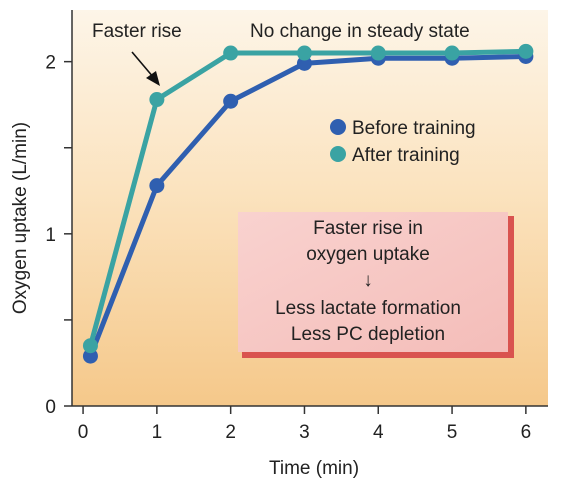 The width and height of the screenshot is (564, 486). What do you see at coordinates (338, 154) in the screenshot?
I see `legend-marker-after` at bounding box center [338, 154].